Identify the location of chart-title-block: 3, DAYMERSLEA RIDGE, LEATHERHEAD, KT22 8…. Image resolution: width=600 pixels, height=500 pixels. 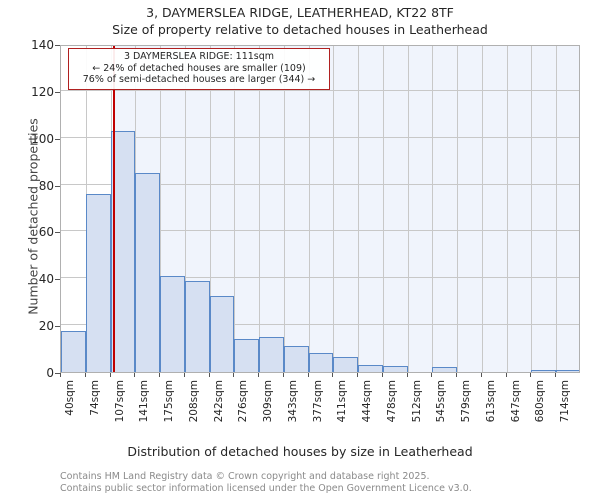
(300, 21).